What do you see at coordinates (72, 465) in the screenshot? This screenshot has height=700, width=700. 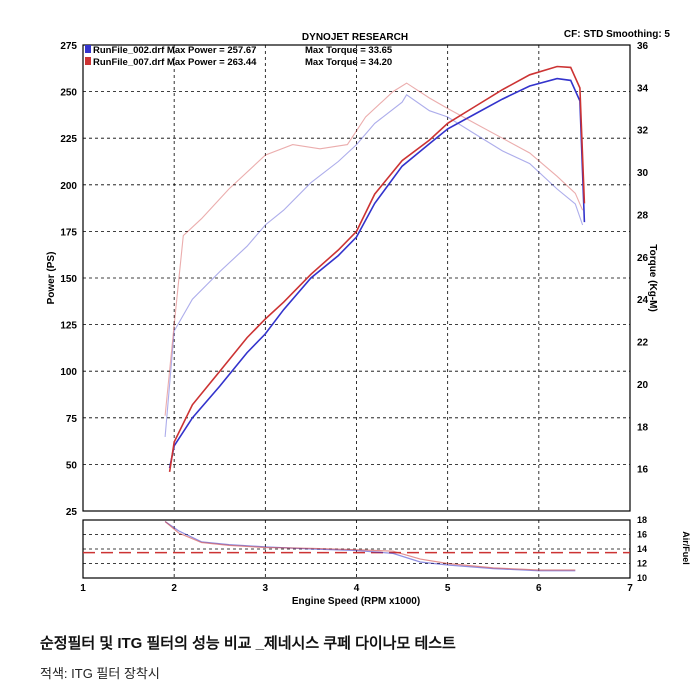 I see `power-tick-label: 50` at bounding box center [72, 465].